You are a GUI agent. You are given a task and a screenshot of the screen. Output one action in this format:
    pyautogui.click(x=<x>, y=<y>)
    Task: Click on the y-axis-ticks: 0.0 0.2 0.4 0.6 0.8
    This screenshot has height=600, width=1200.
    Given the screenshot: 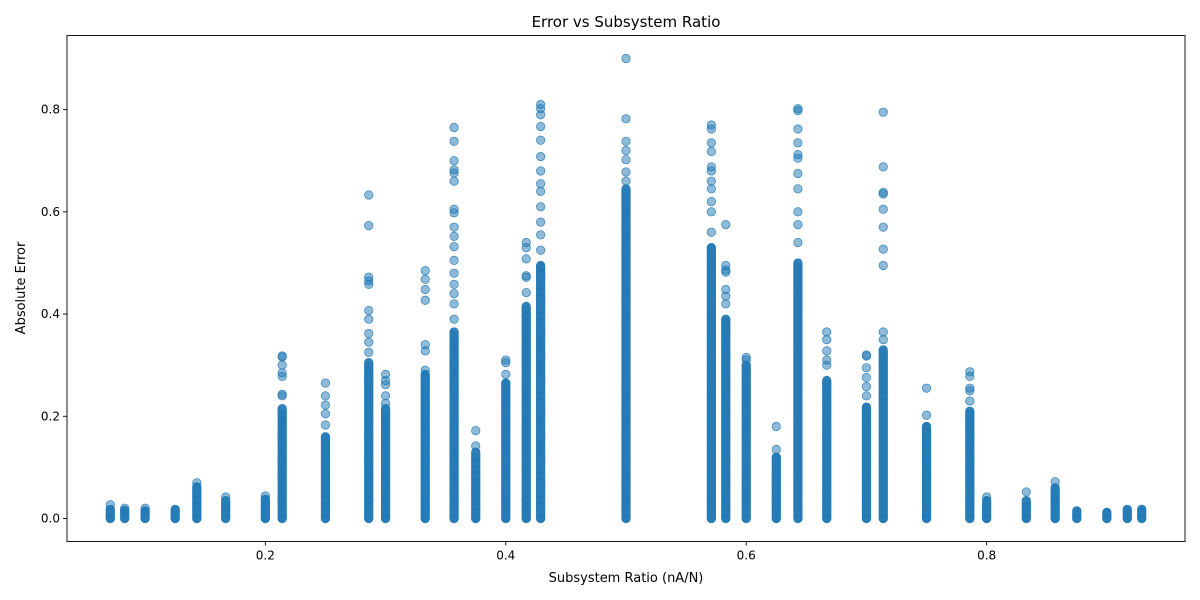 What is the action you would take?
    pyautogui.click(x=54, y=314)
    